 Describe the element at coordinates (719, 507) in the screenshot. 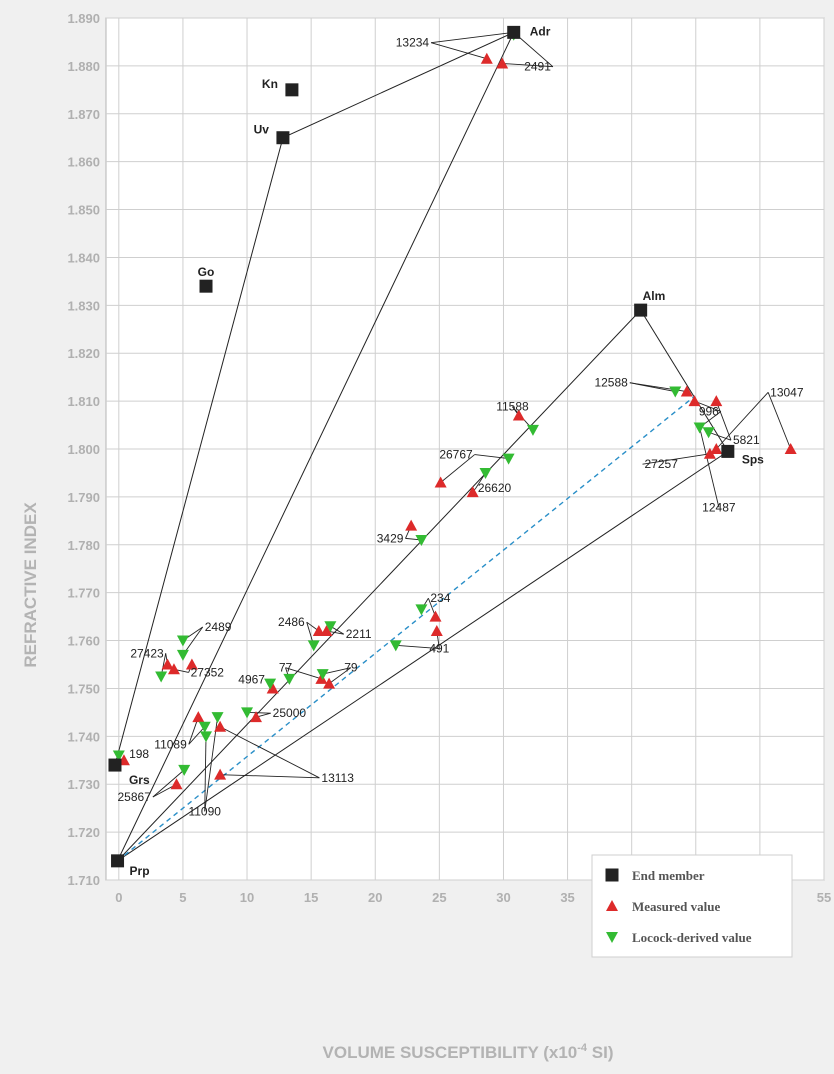

I see `sample-label: 12487` at that location.